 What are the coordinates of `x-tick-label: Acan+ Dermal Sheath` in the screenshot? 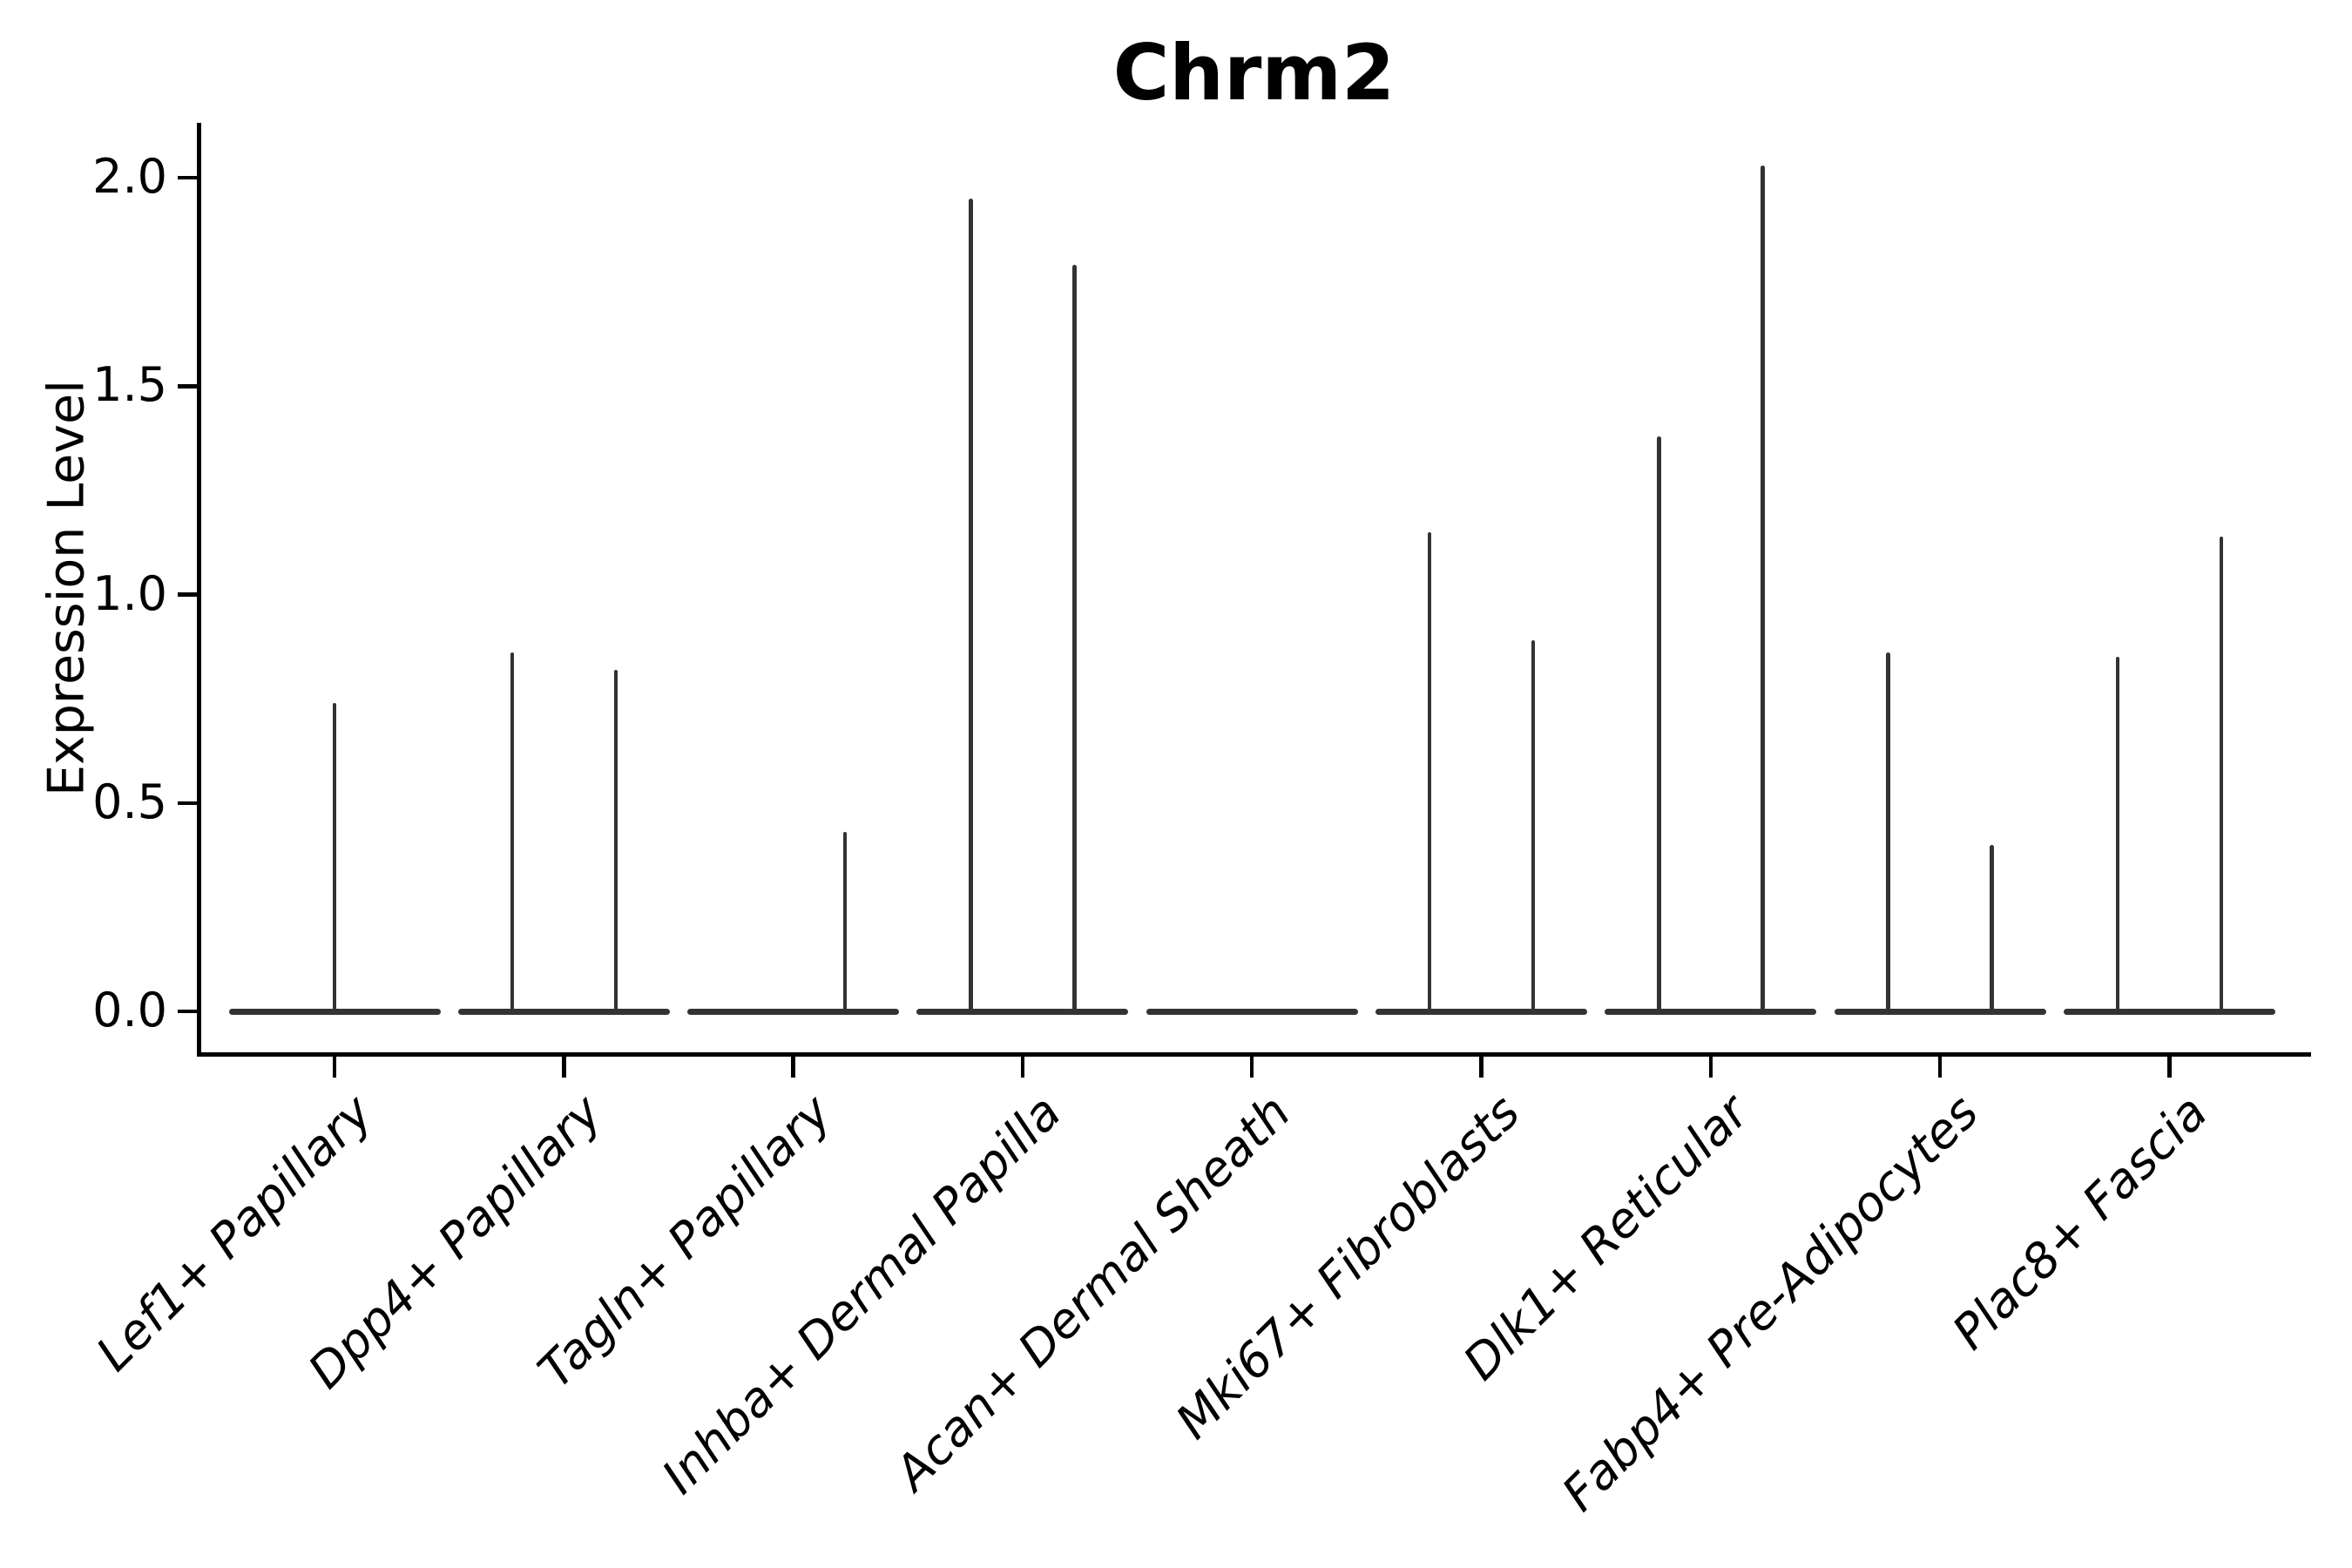 It's located at (1092, 1292).